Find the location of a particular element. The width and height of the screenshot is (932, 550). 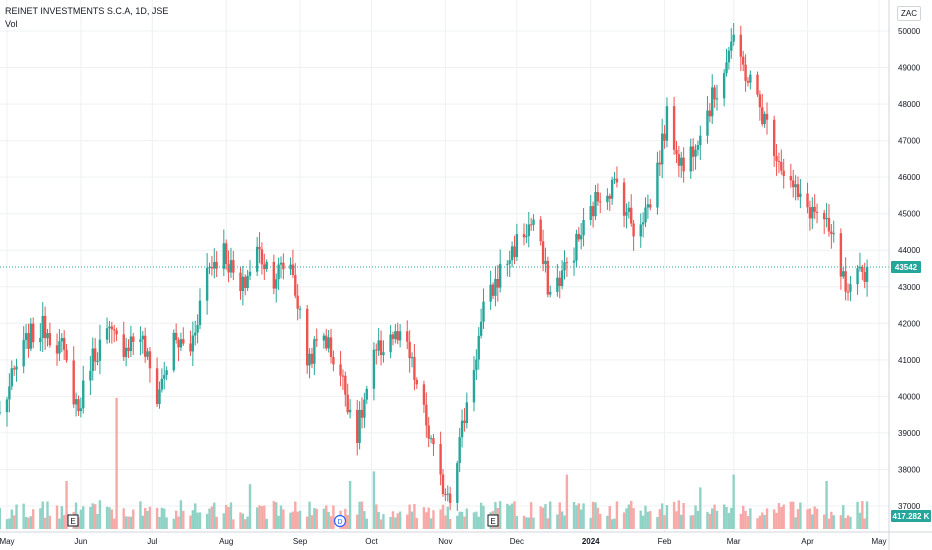

time-tick-label: Mar is located at coordinates (734, 541).